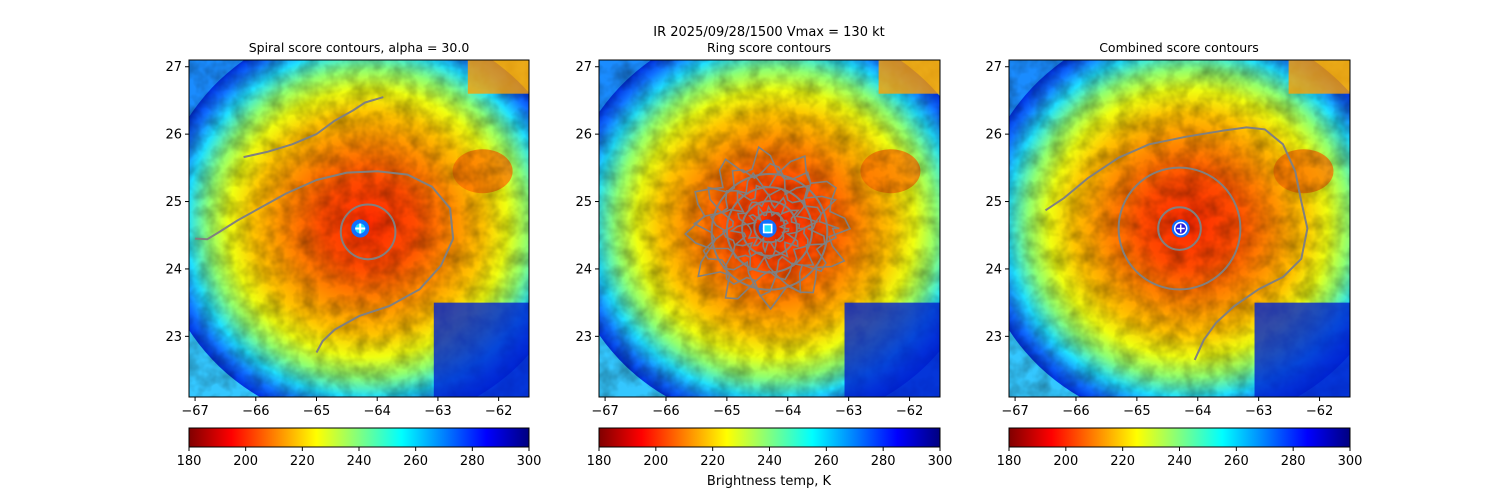 This screenshot has height=504, width=1500. Describe the element at coordinates (769, 47) in the screenshot. I see `panel-title: Ring score contours` at that location.